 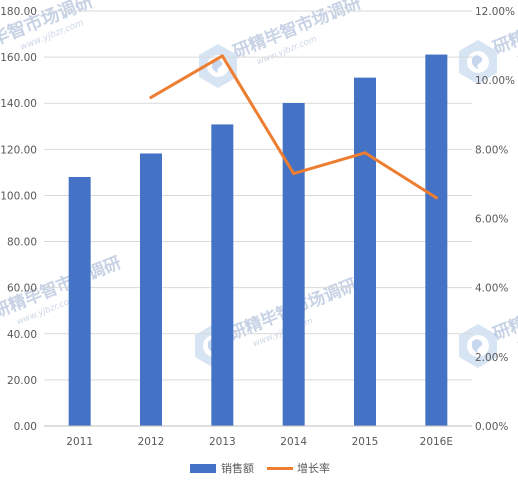 I want to click on left-tick-label: 100.00, so click(x=18, y=196).